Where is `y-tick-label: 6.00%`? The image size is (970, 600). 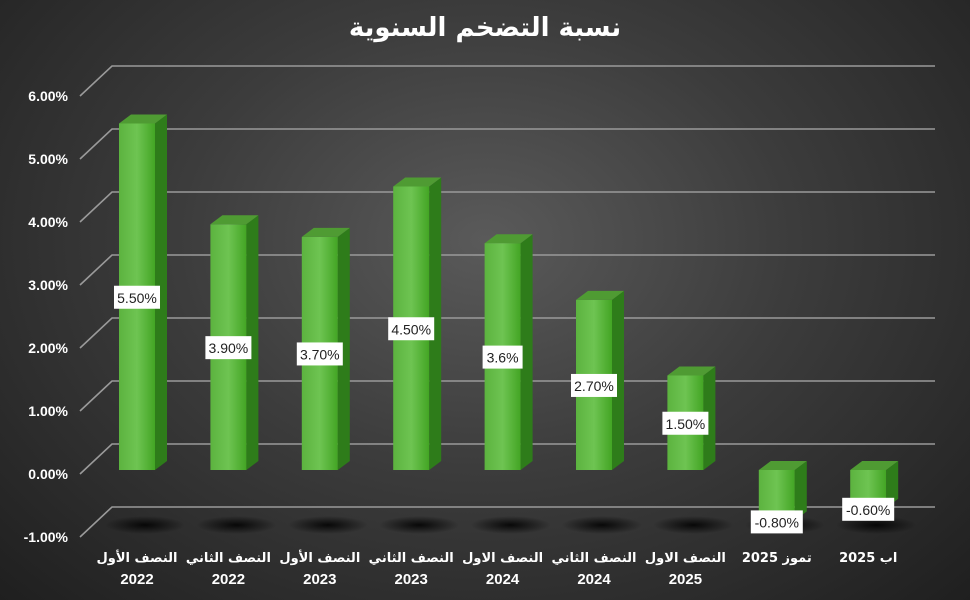
y-tick-label: 6.00% is located at coordinates (48, 96).